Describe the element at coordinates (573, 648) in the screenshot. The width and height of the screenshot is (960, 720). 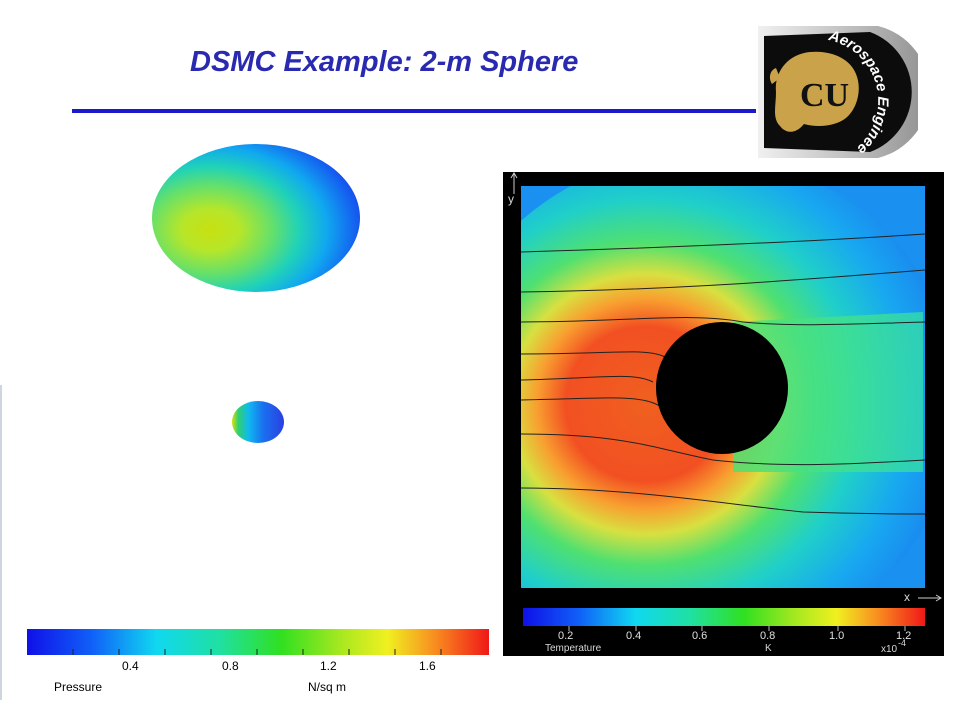
I see `temperature-quantity-label: Temperature` at that location.